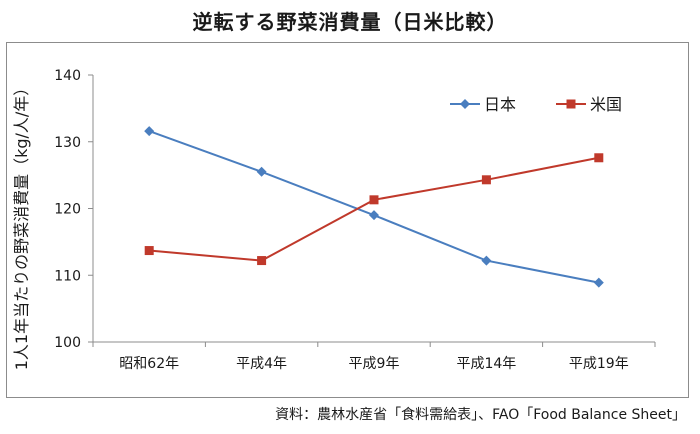  What do you see at coordinates (480, 415) in the screenshot?
I see `source-note: 資料：農林水産省「食料需給表」、FAO「Food Balance Sheet」` at bounding box center [480, 415].